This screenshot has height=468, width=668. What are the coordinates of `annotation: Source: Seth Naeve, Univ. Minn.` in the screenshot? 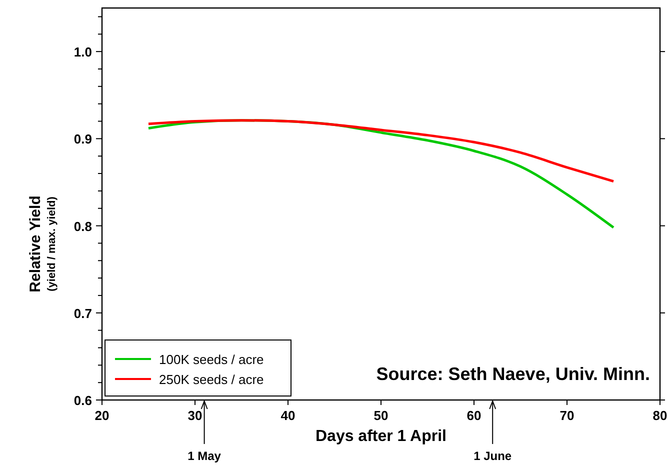 It's located at (513, 374).